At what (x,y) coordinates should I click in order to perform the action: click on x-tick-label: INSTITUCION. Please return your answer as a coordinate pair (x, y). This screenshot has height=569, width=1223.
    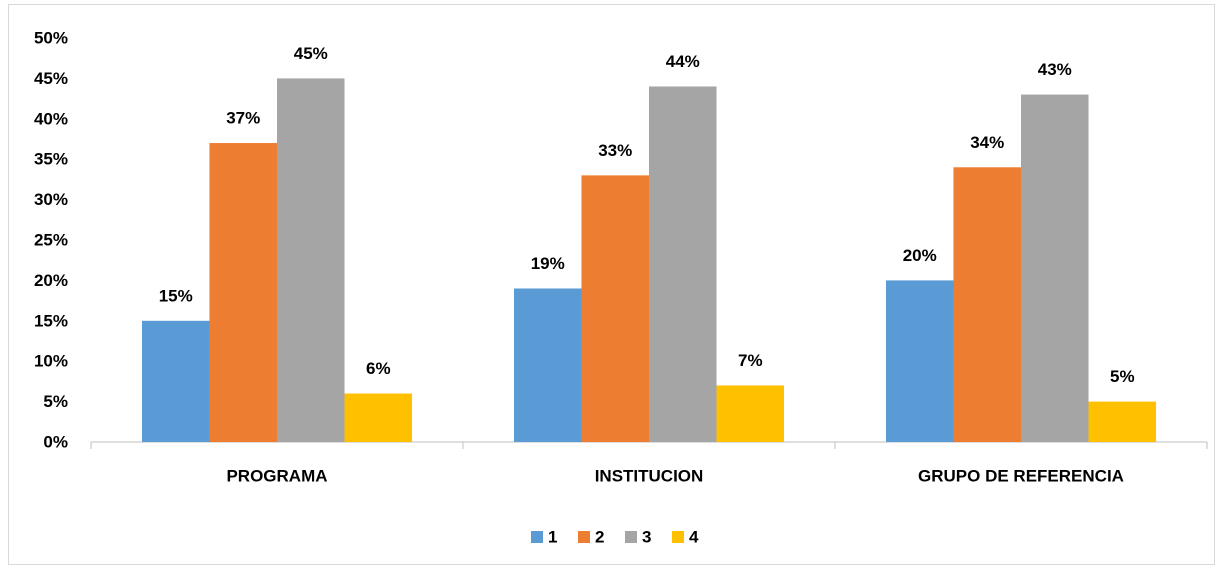
    Looking at the image, I should click on (649, 475).